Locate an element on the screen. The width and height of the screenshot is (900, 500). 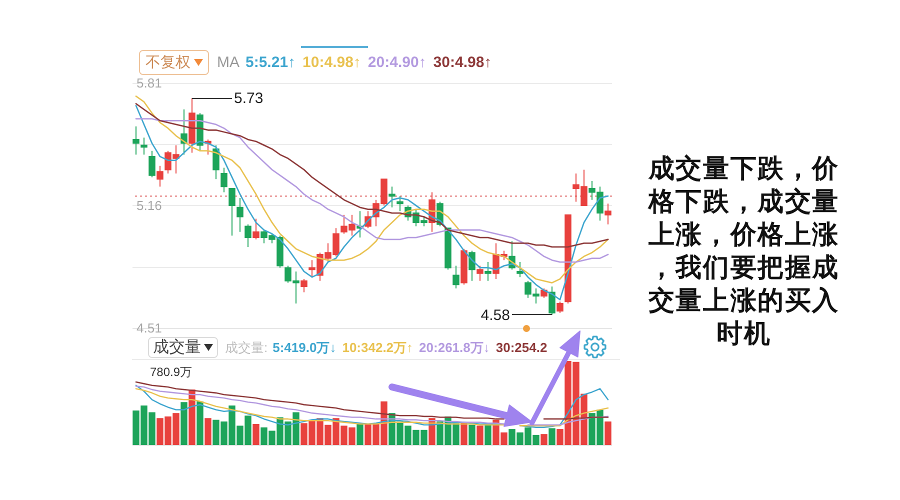
dropdown-button: 成交量 is located at coordinates (183, 347).